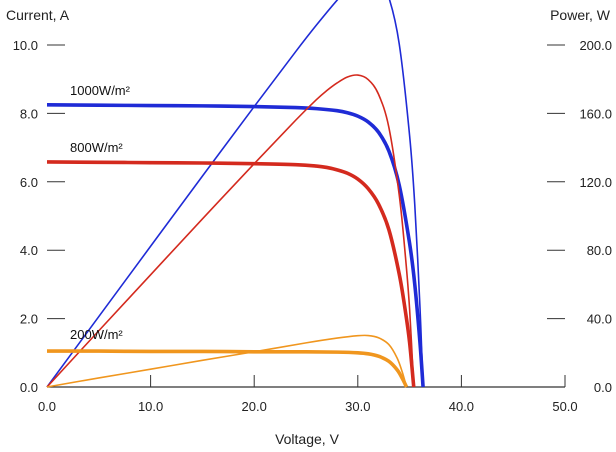  What do you see at coordinates (254, 406) in the screenshot?
I see `x-tick-label: 20.0` at bounding box center [254, 406].